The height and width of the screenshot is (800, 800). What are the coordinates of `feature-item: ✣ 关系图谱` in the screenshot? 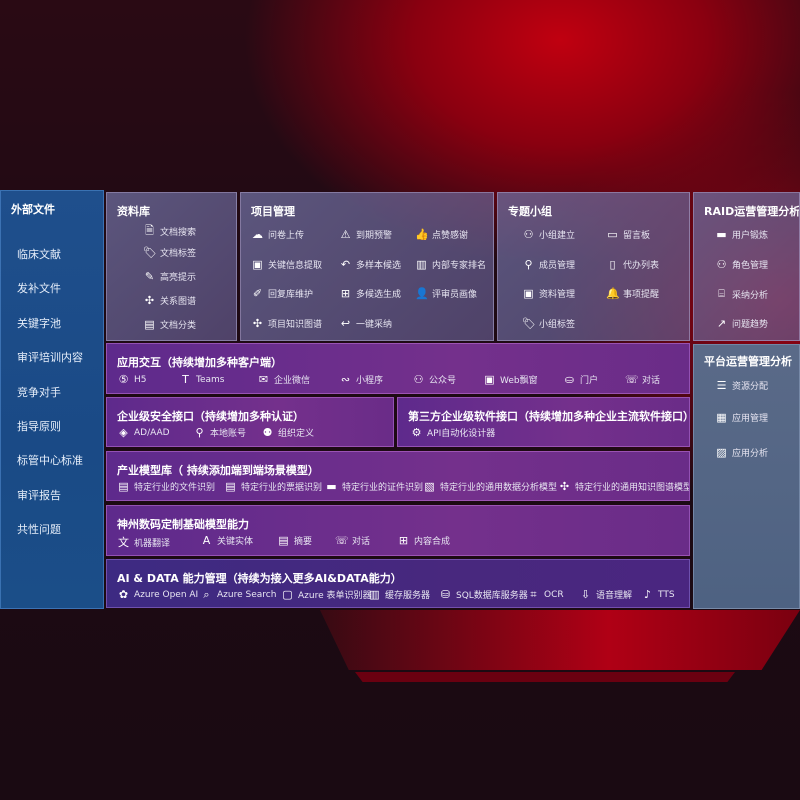 It's located at (169, 300).